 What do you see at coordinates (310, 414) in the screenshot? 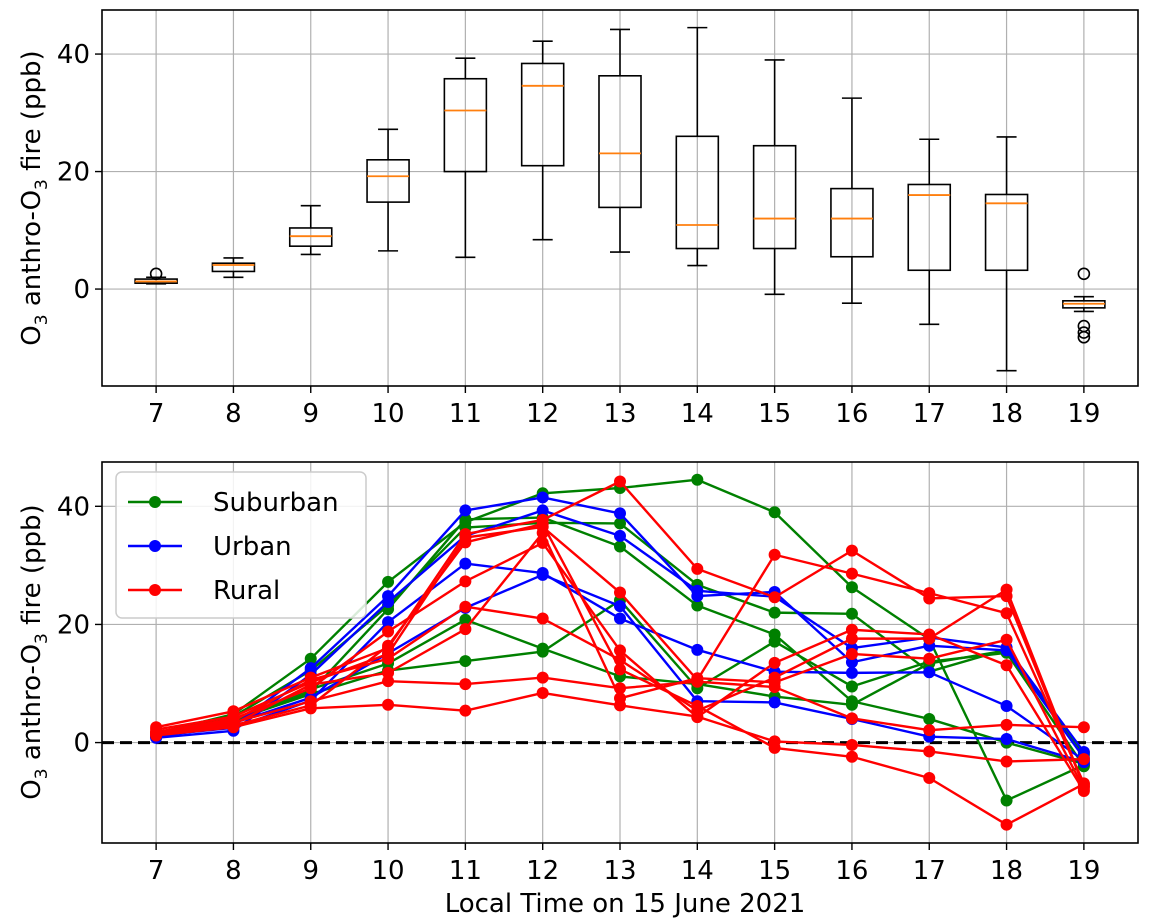
I see `boxplot-x-tick-label: 9` at bounding box center [310, 414].